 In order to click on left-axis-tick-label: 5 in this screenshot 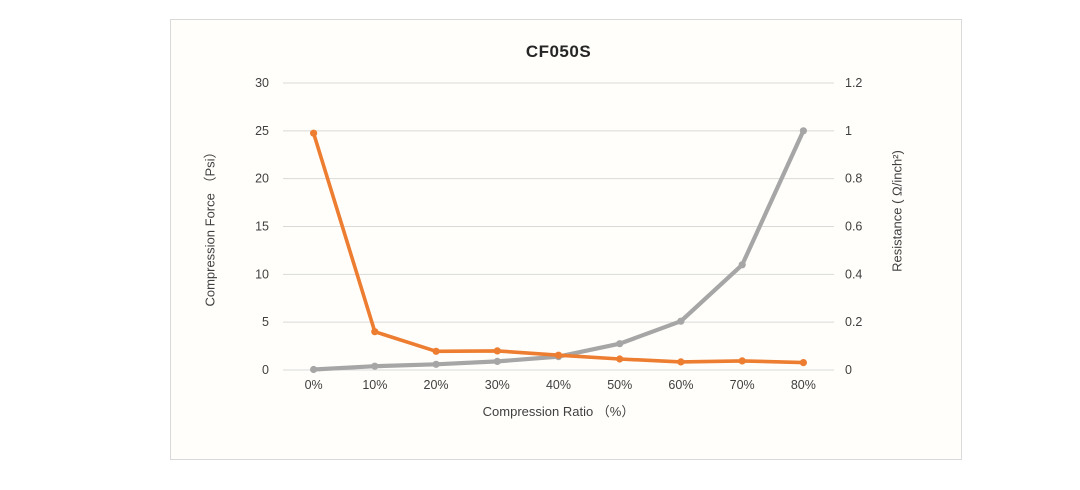, I will do `click(265, 322)`.